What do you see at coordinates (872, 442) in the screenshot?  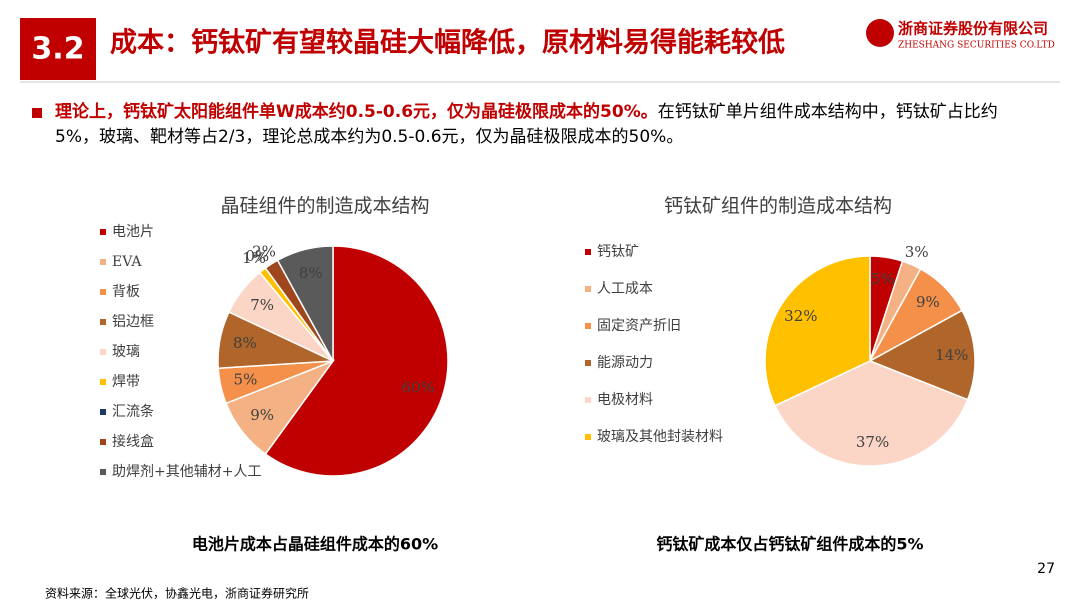 I see `data-label: 37%` at bounding box center [872, 442].